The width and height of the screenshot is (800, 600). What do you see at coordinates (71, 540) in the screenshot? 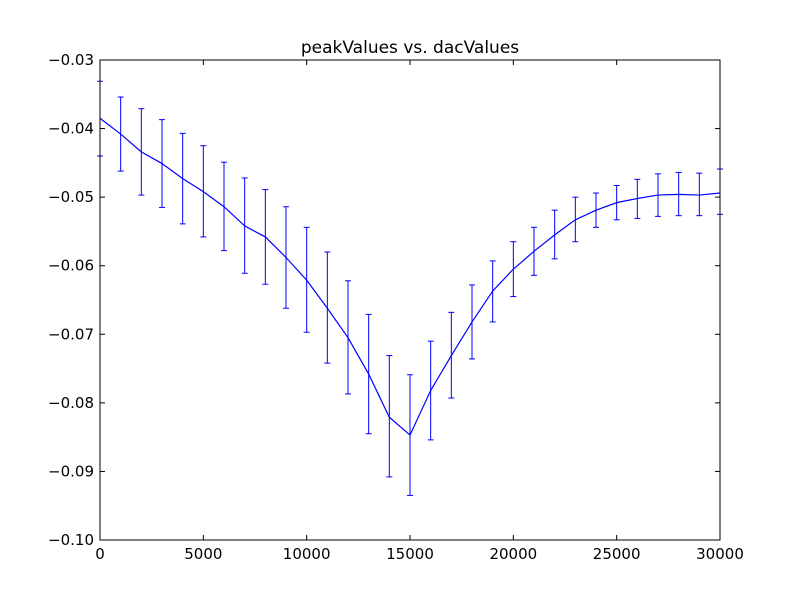
I see `y-tick-label: −0.10` at bounding box center [71, 540].